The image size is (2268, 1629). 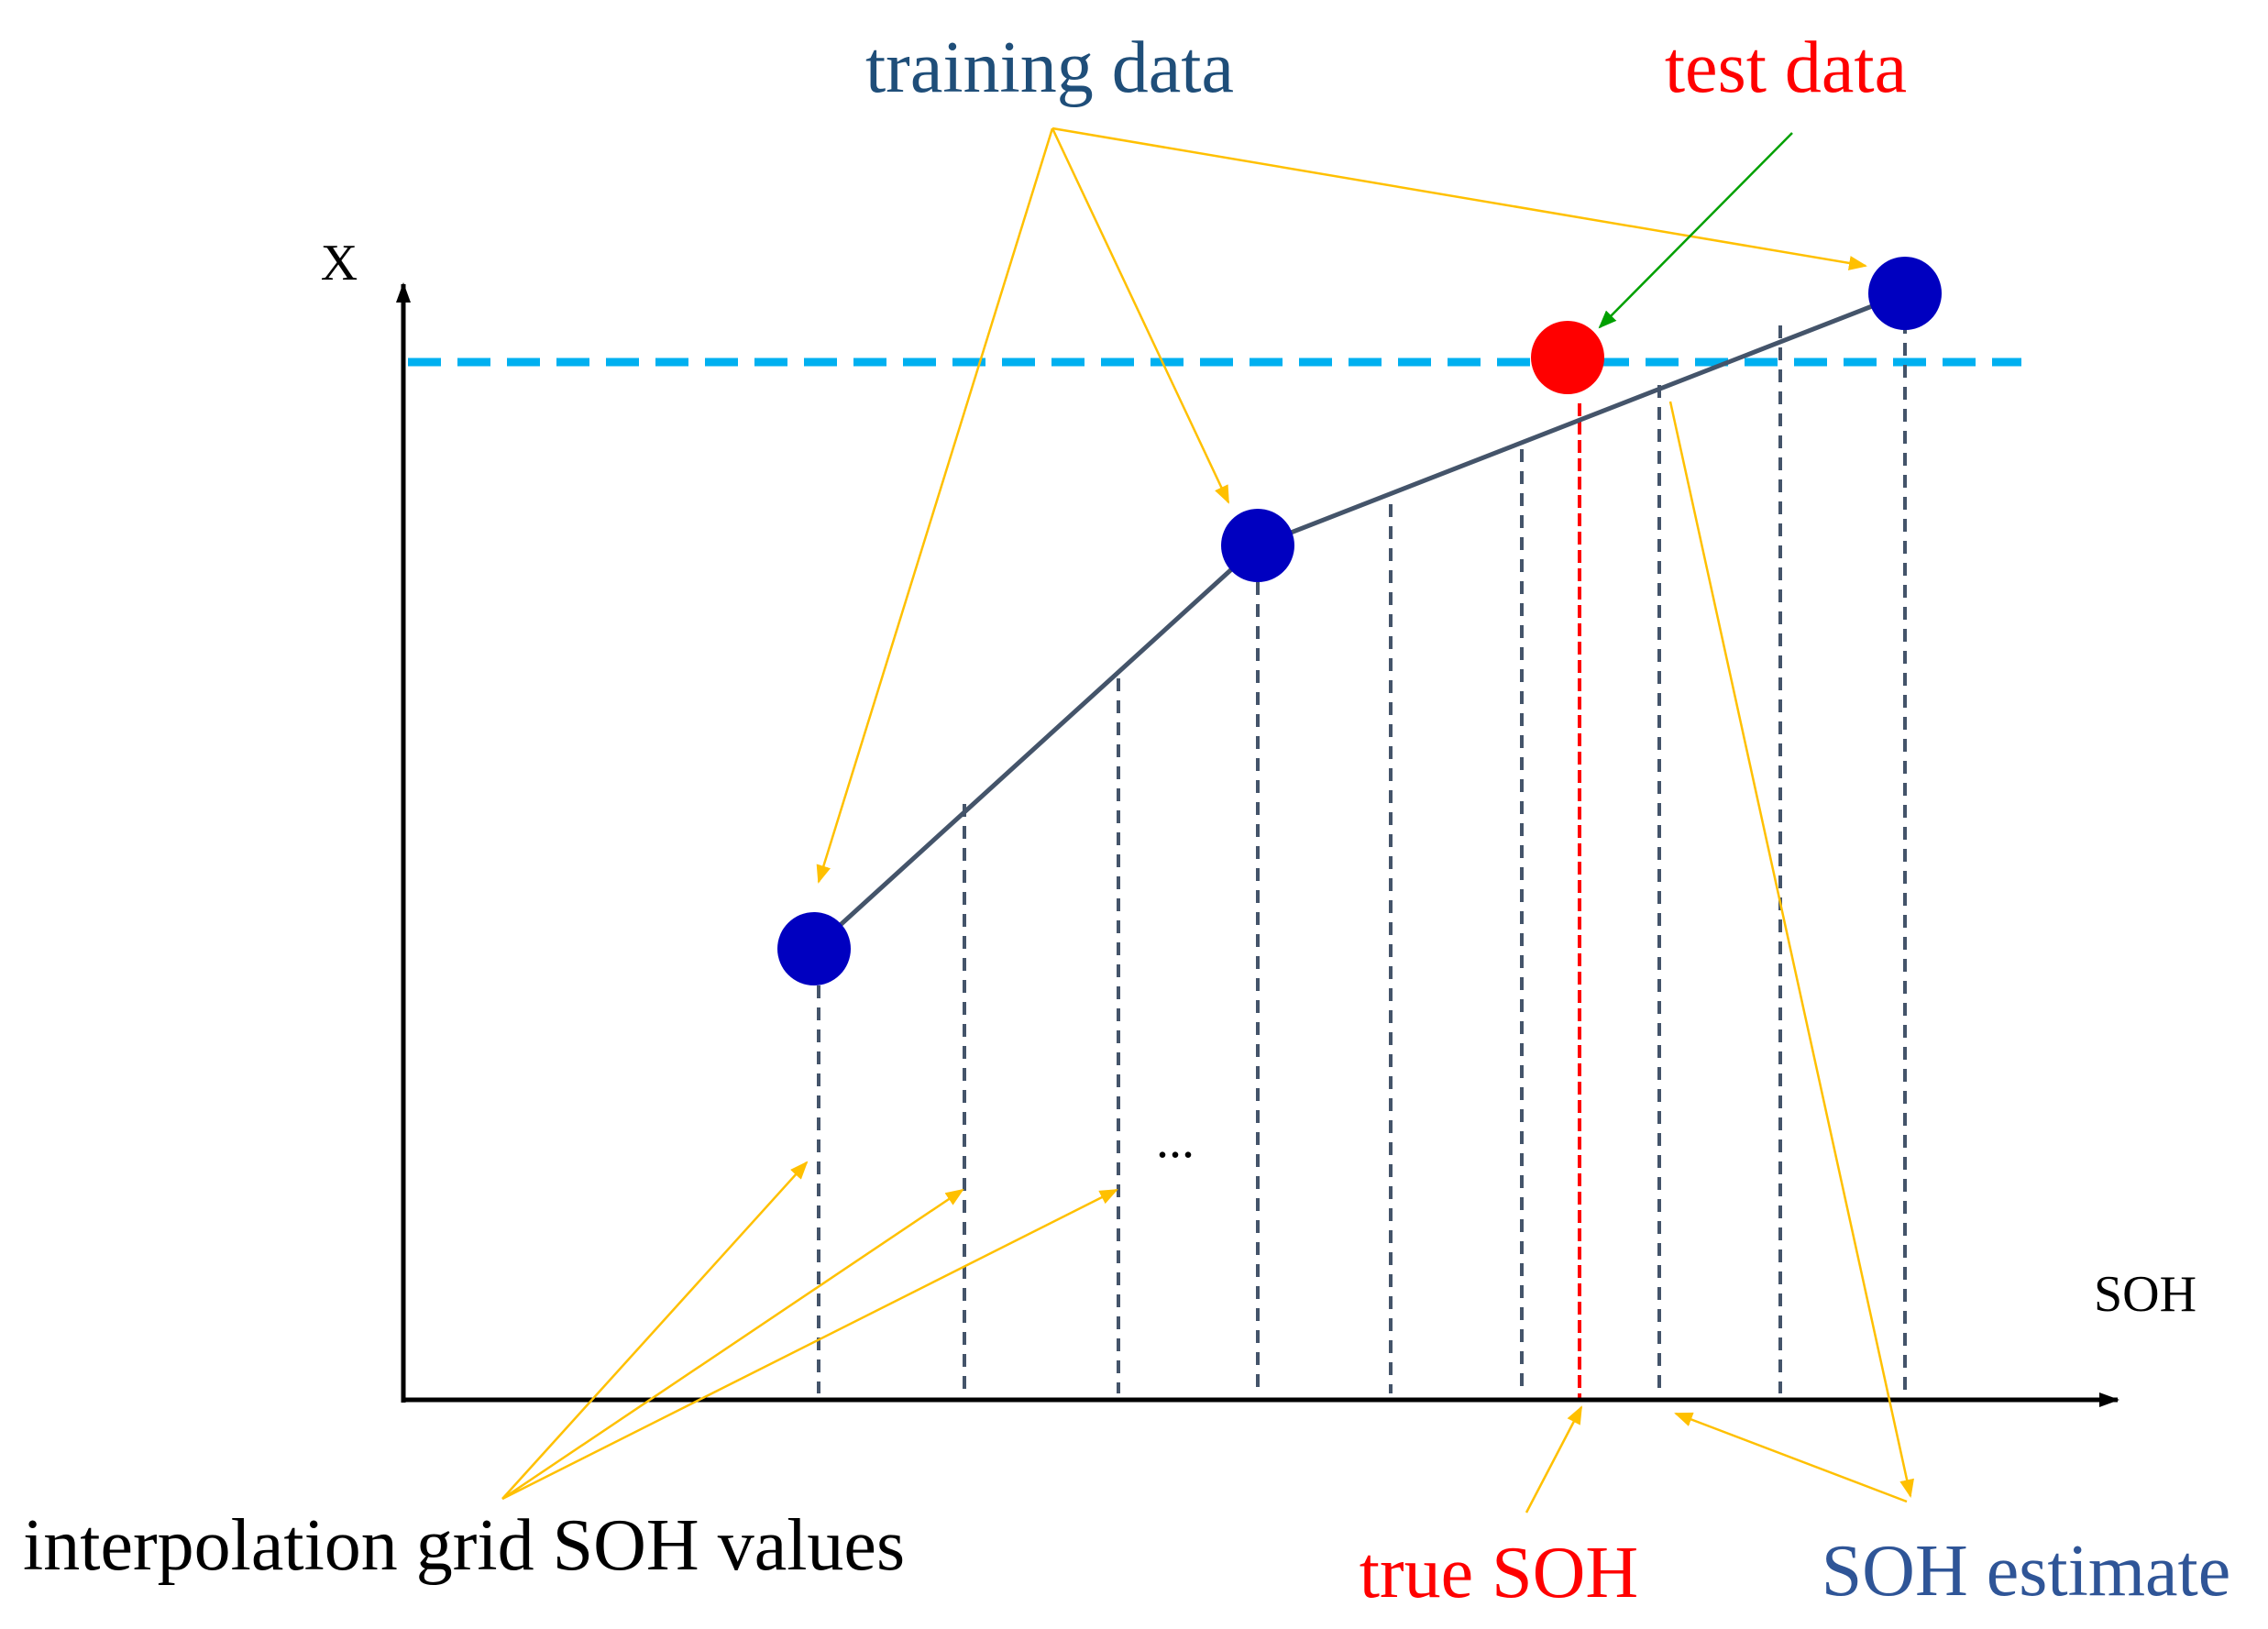 What do you see at coordinates (2145, 1294) in the screenshot?
I see `x-axis-label: SOH` at bounding box center [2145, 1294].